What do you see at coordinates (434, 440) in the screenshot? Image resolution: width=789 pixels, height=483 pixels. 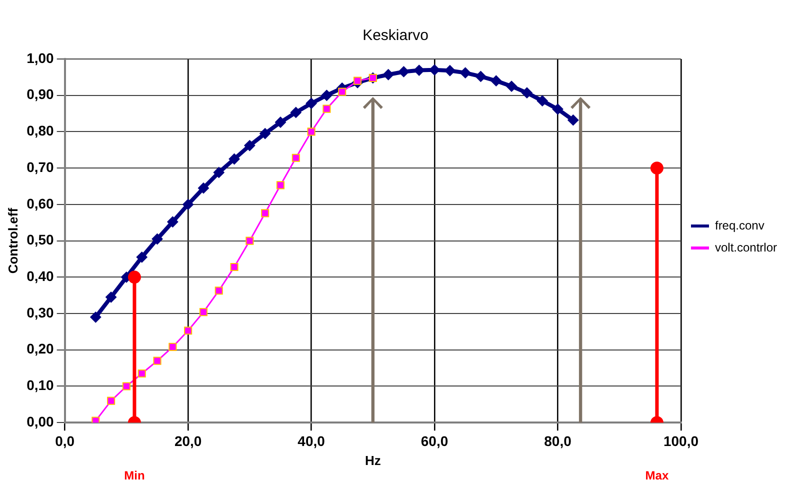 I see `x-tick-label: 60,0` at bounding box center [434, 440].